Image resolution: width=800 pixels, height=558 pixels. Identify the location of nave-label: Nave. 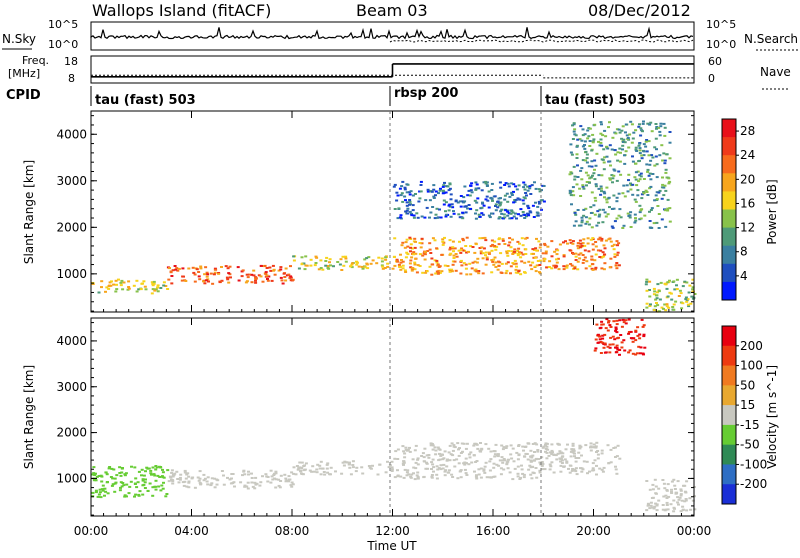
(775, 72).